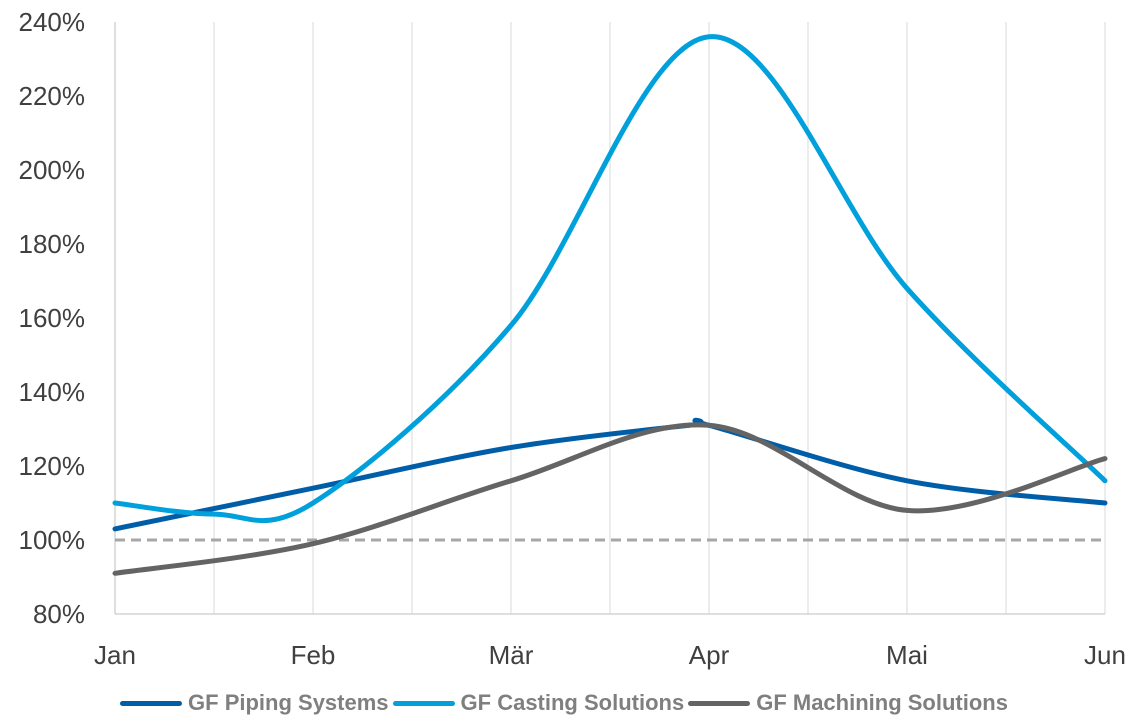 The image size is (1132, 724). Describe the element at coordinates (882, 702) in the screenshot. I see `legend-label-machining: GF Machining Solutions` at that location.